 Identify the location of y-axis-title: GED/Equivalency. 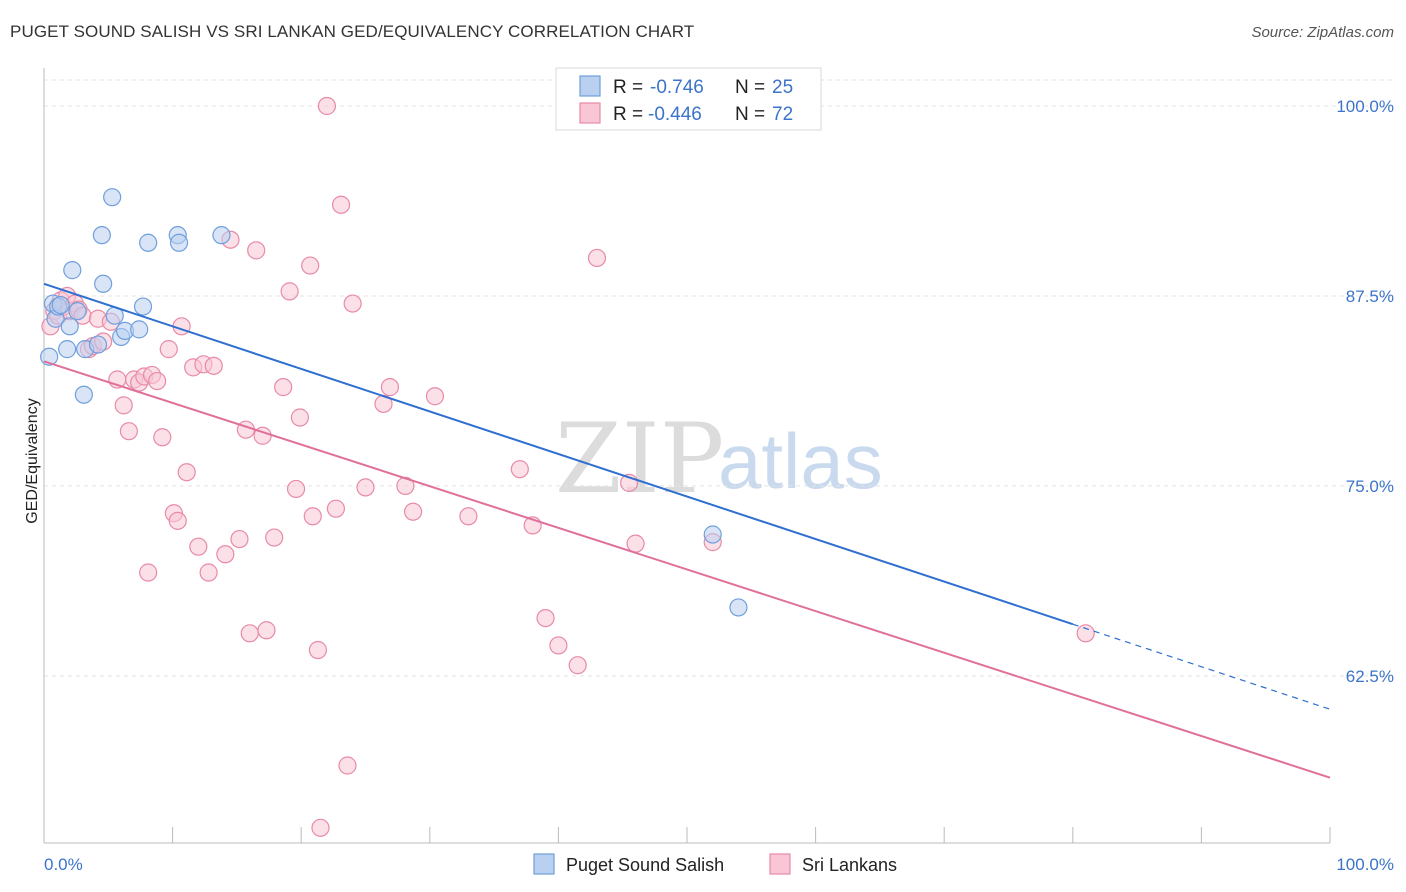
(32, 460).